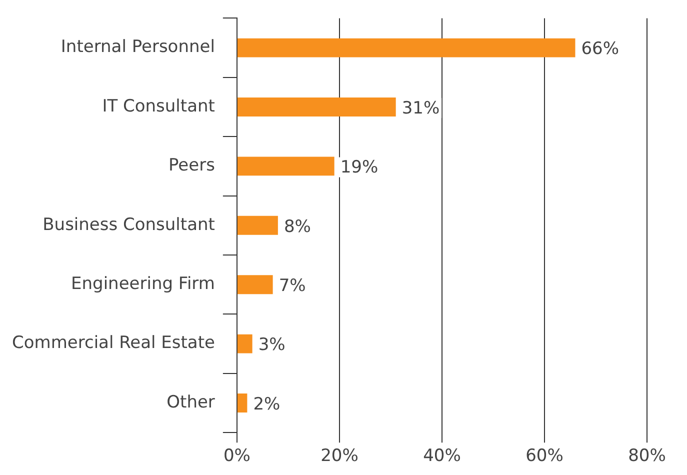 The width and height of the screenshot is (687, 475). I want to click on data-label: 8%, so click(297, 226).